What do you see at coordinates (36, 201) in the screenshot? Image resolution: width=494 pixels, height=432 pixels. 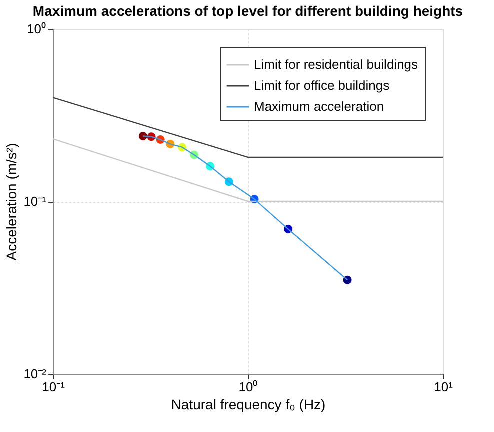 I see `y-tick-label: 10⁻¹` at bounding box center [36, 201].